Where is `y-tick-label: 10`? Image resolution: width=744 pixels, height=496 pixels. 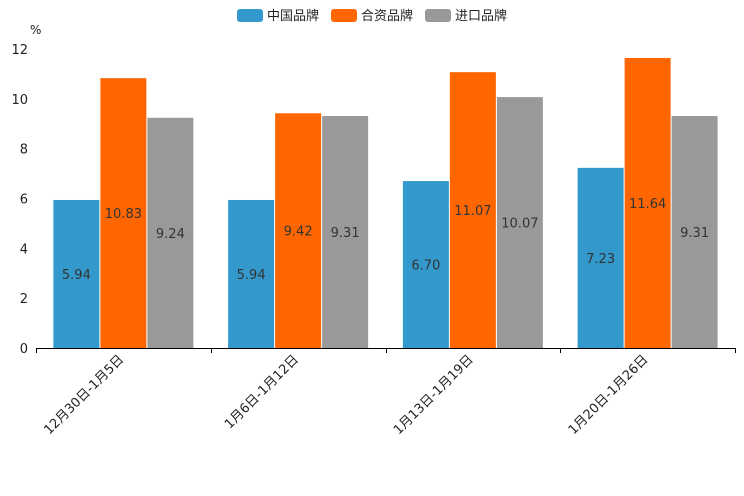 y-tick-label: 10 is located at coordinates (19, 100).